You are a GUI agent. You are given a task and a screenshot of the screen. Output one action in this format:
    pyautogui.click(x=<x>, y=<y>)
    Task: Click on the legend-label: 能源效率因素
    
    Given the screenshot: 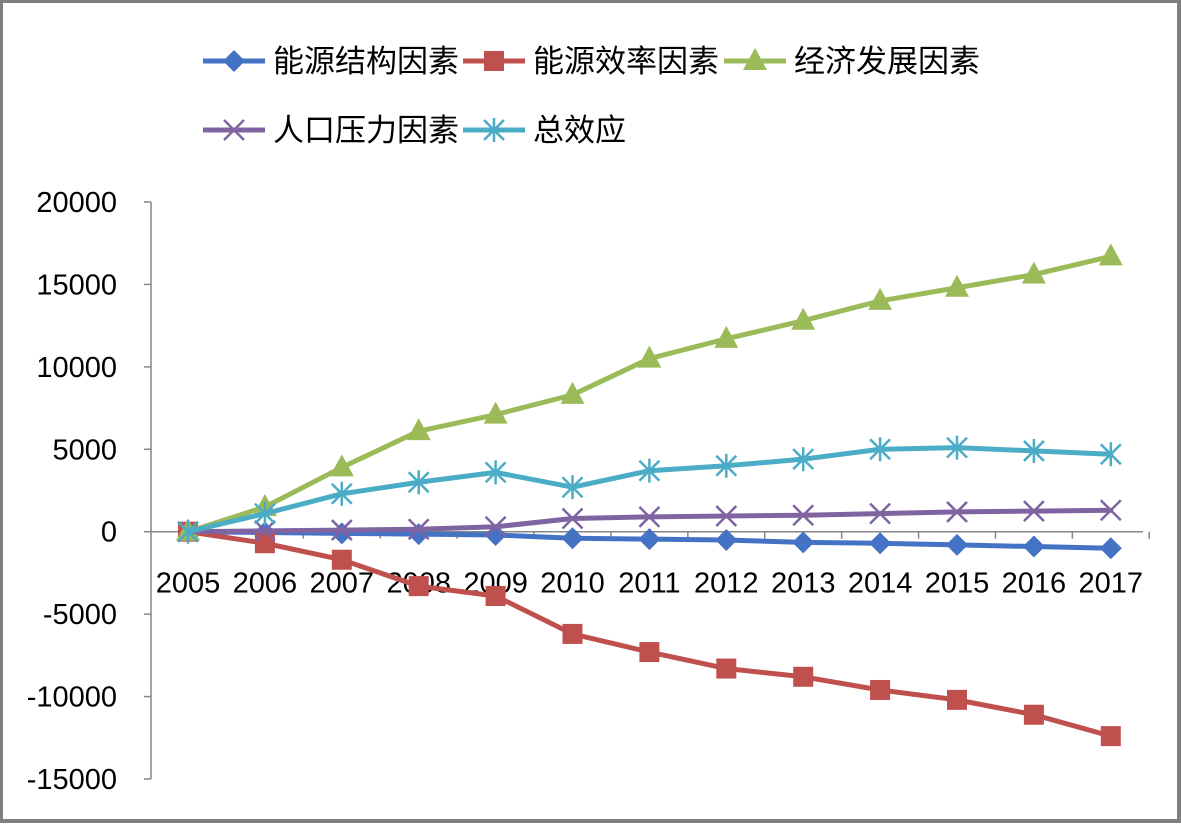 What is the action you would take?
    pyautogui.click(x=626, y=62)
    